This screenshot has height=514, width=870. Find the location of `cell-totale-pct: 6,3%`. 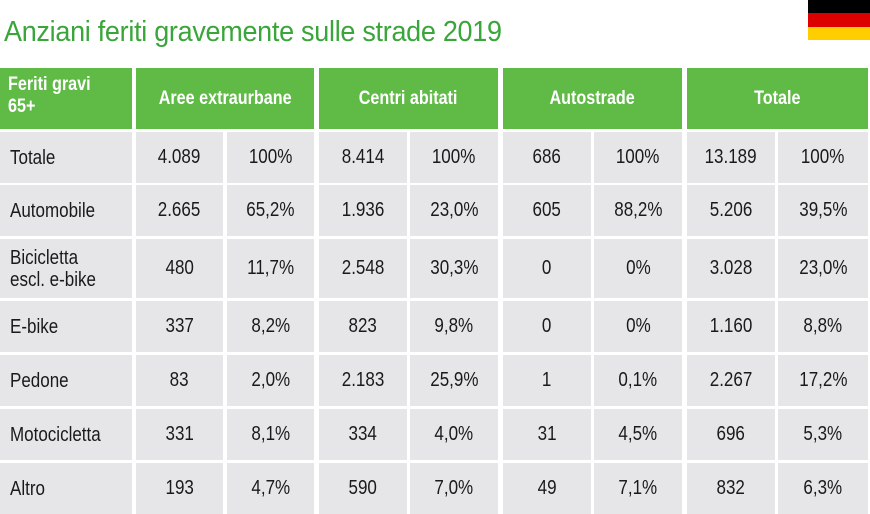

cell-totale-pct: 6,3% is located at coordinates (823, 488).